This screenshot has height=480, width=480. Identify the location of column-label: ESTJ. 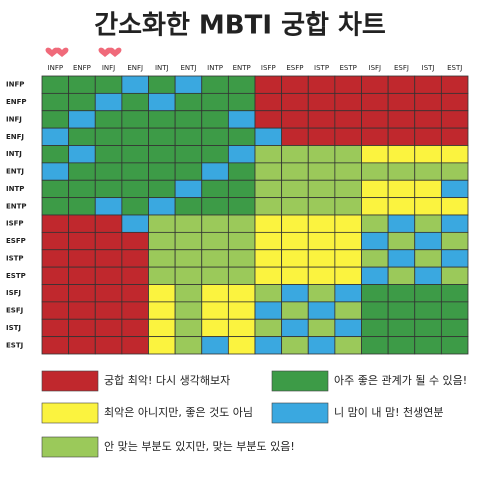
(454, 68).